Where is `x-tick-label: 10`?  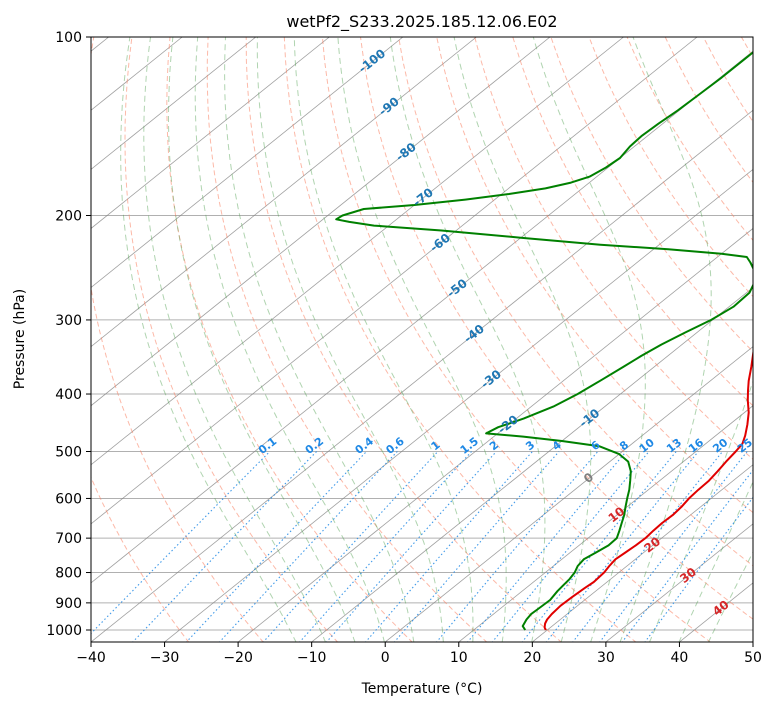 x-tick-label: 10 is located at coordinates (459, 658).